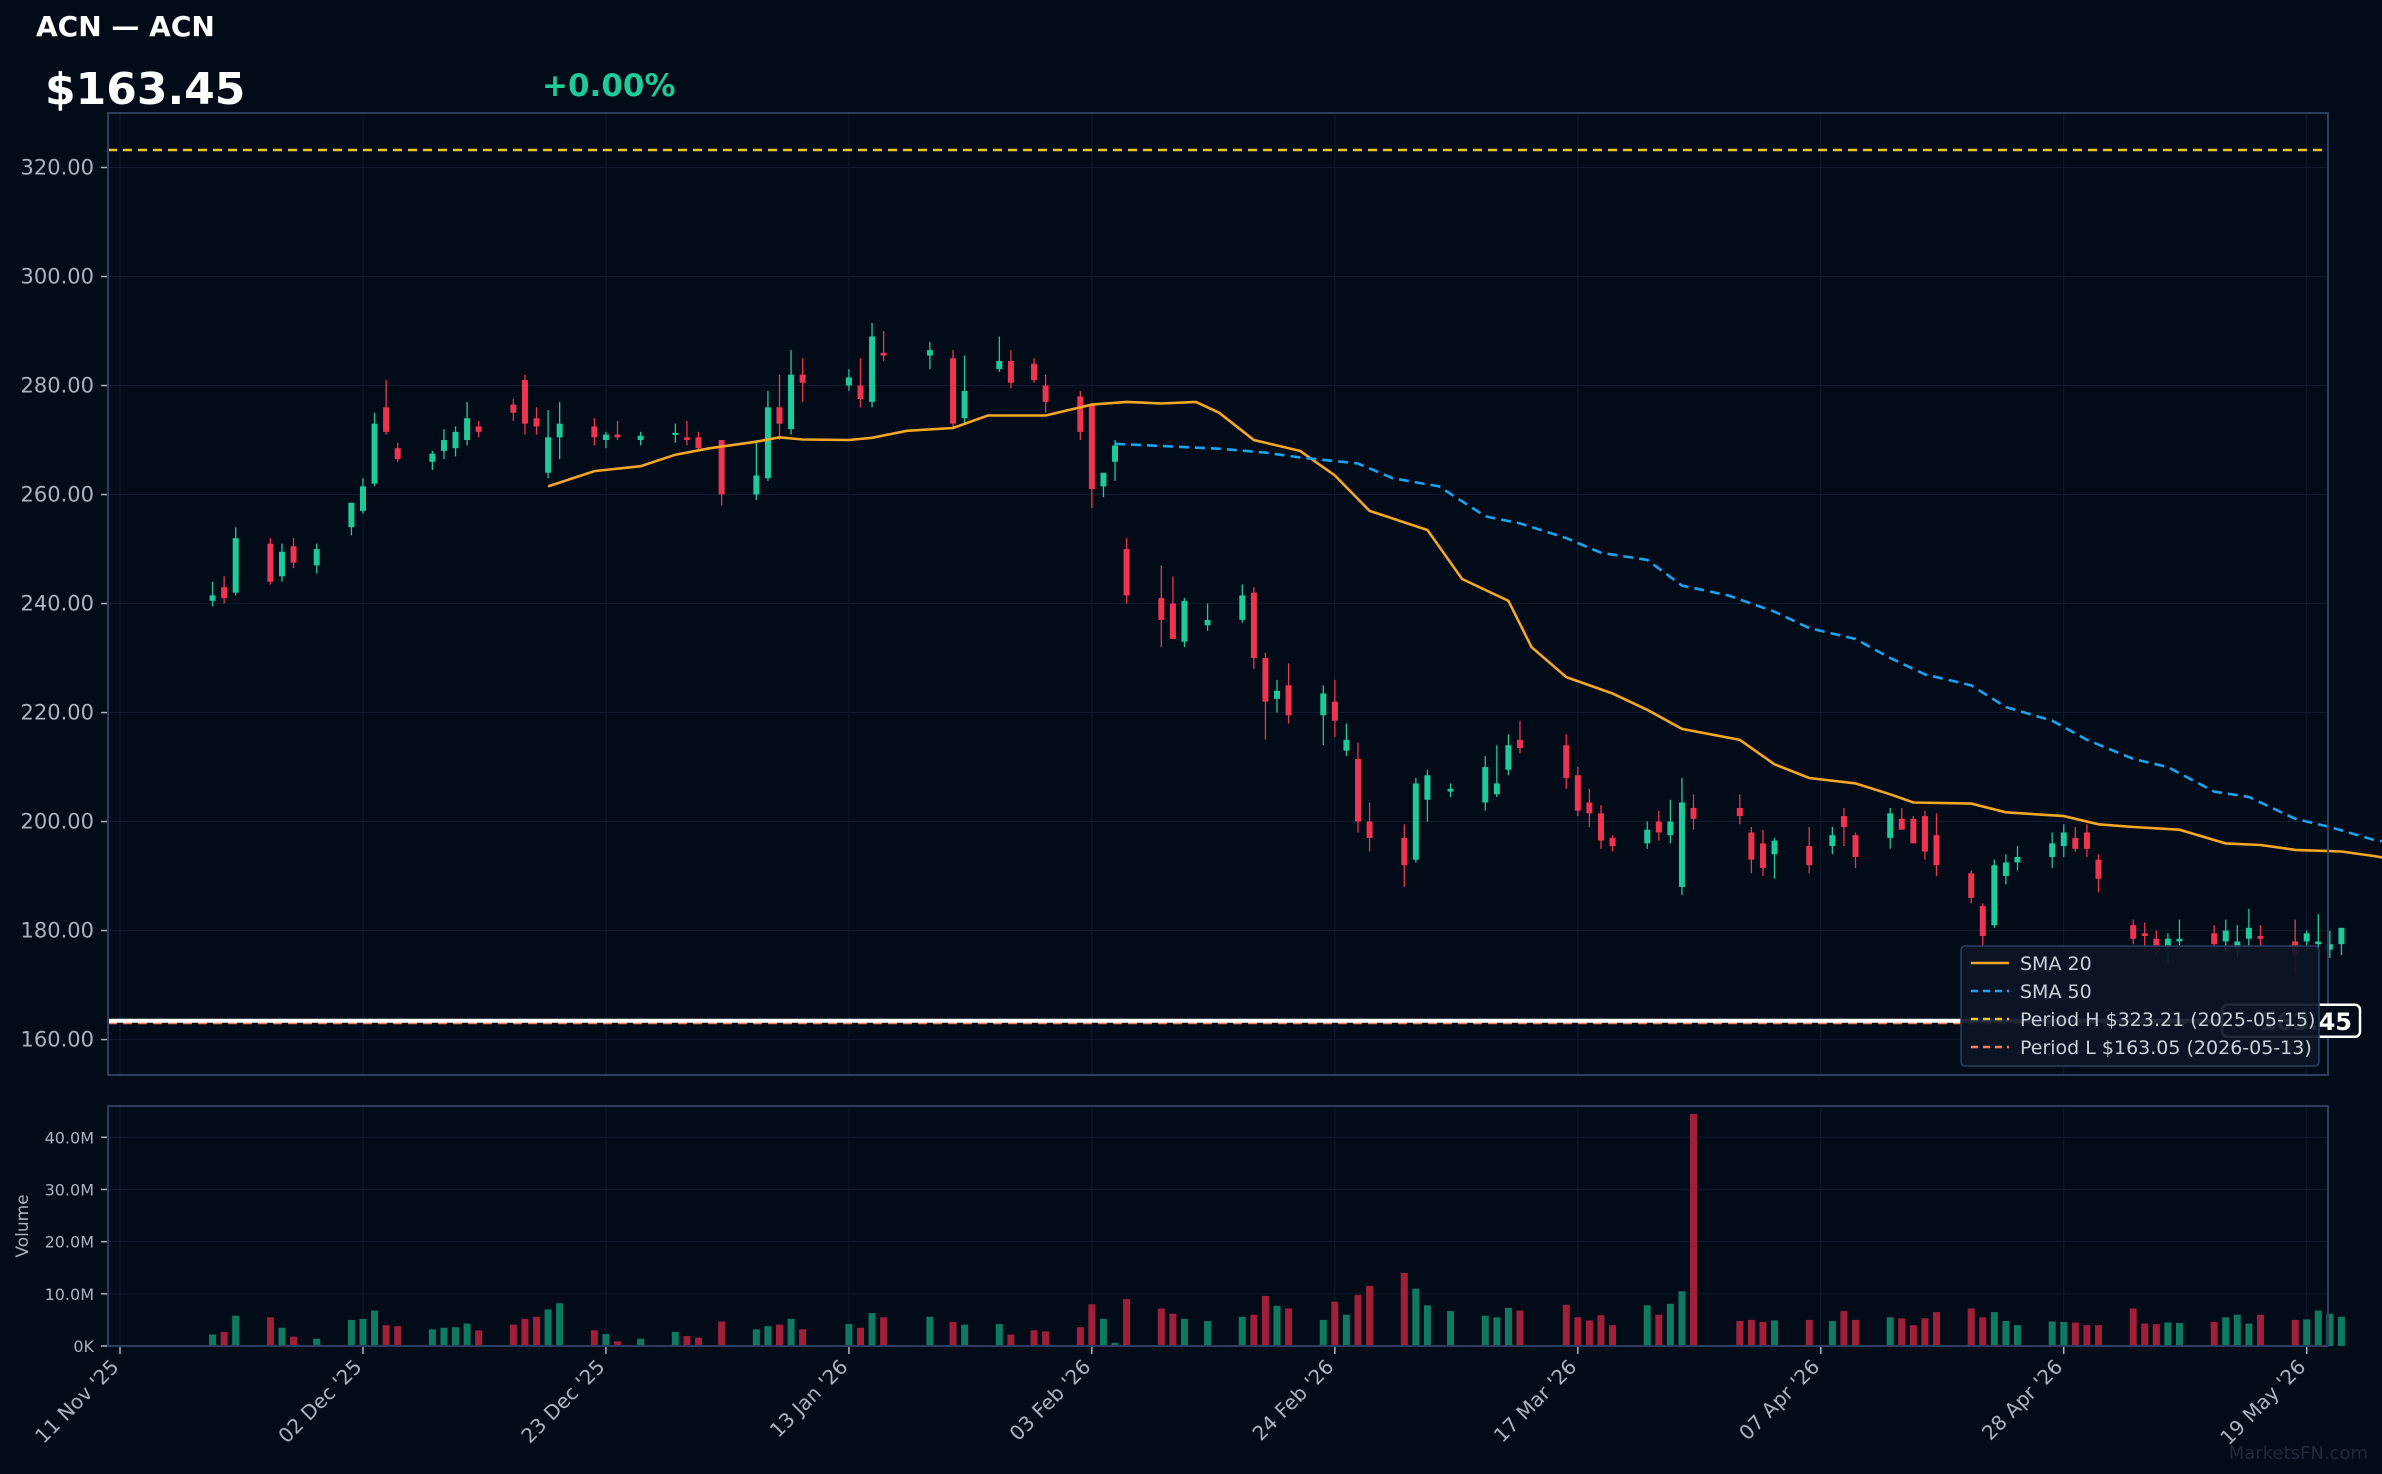 The height and width of the screenshot is (1474, 2382). Describe the element at coordinates (69, 1242) in the screenshot. I see `volume-tick-label: 20.0M` at that location.